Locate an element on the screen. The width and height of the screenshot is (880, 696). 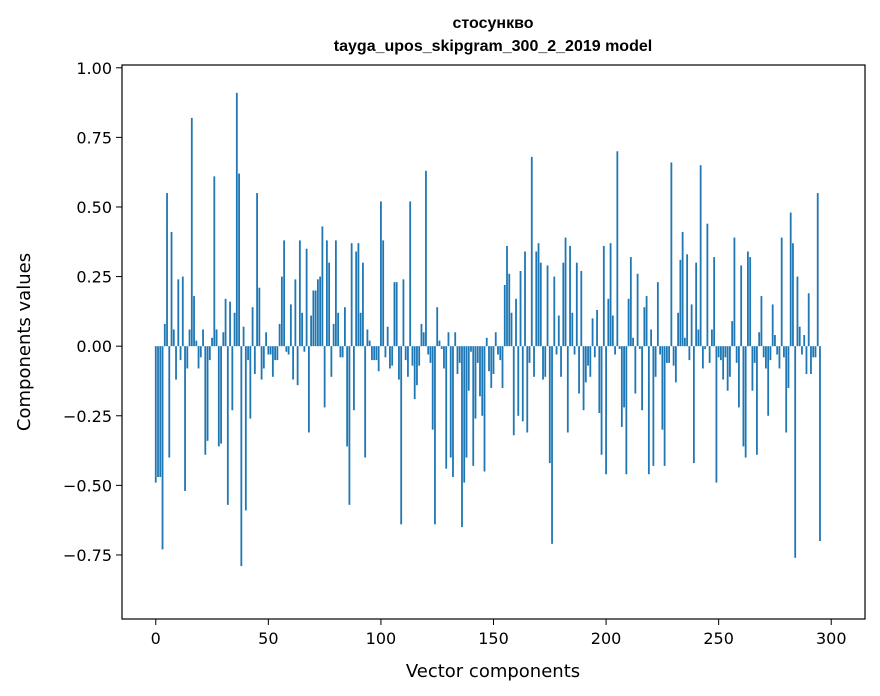
y-tick-label: 0.25 is located at coordinates (94, 277).